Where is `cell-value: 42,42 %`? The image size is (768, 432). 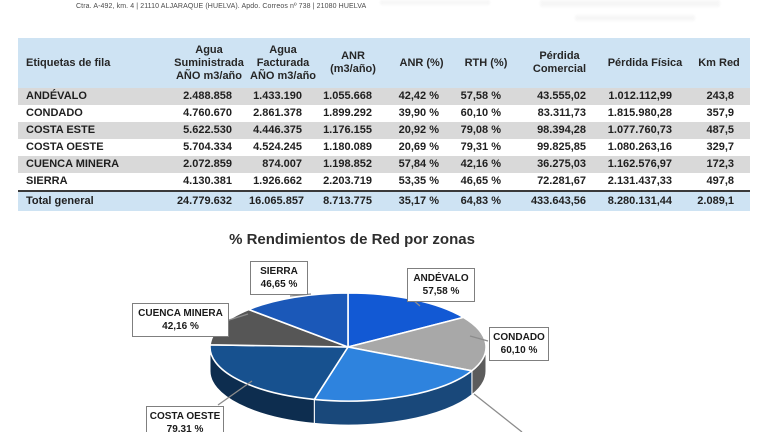 cell-value: 42,42 % is located at coordinates (421, 96).